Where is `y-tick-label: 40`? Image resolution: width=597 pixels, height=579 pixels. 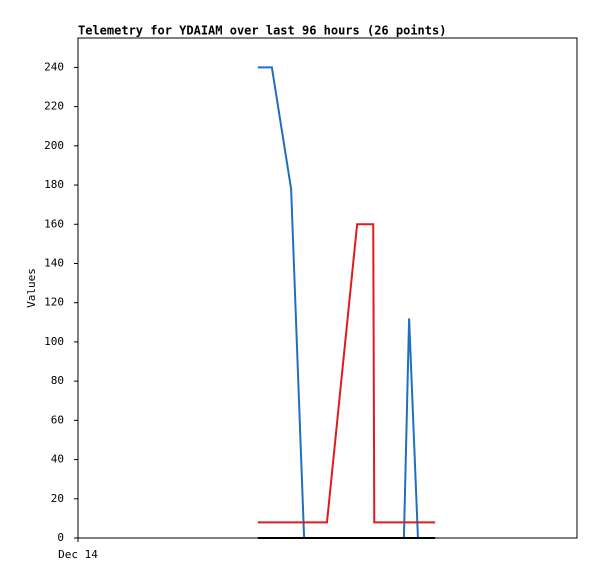
y-tick-label: 40 is located at coordinates (57, 459).